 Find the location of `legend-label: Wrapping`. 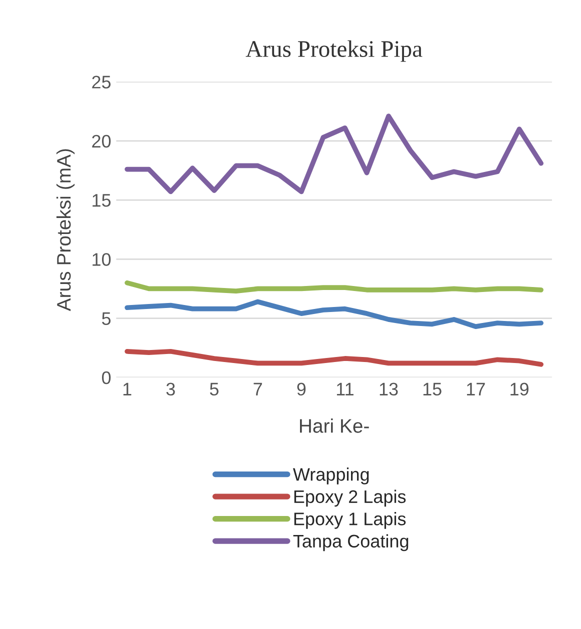

legend-label: Wrapping is located at coordinates (330, 476).